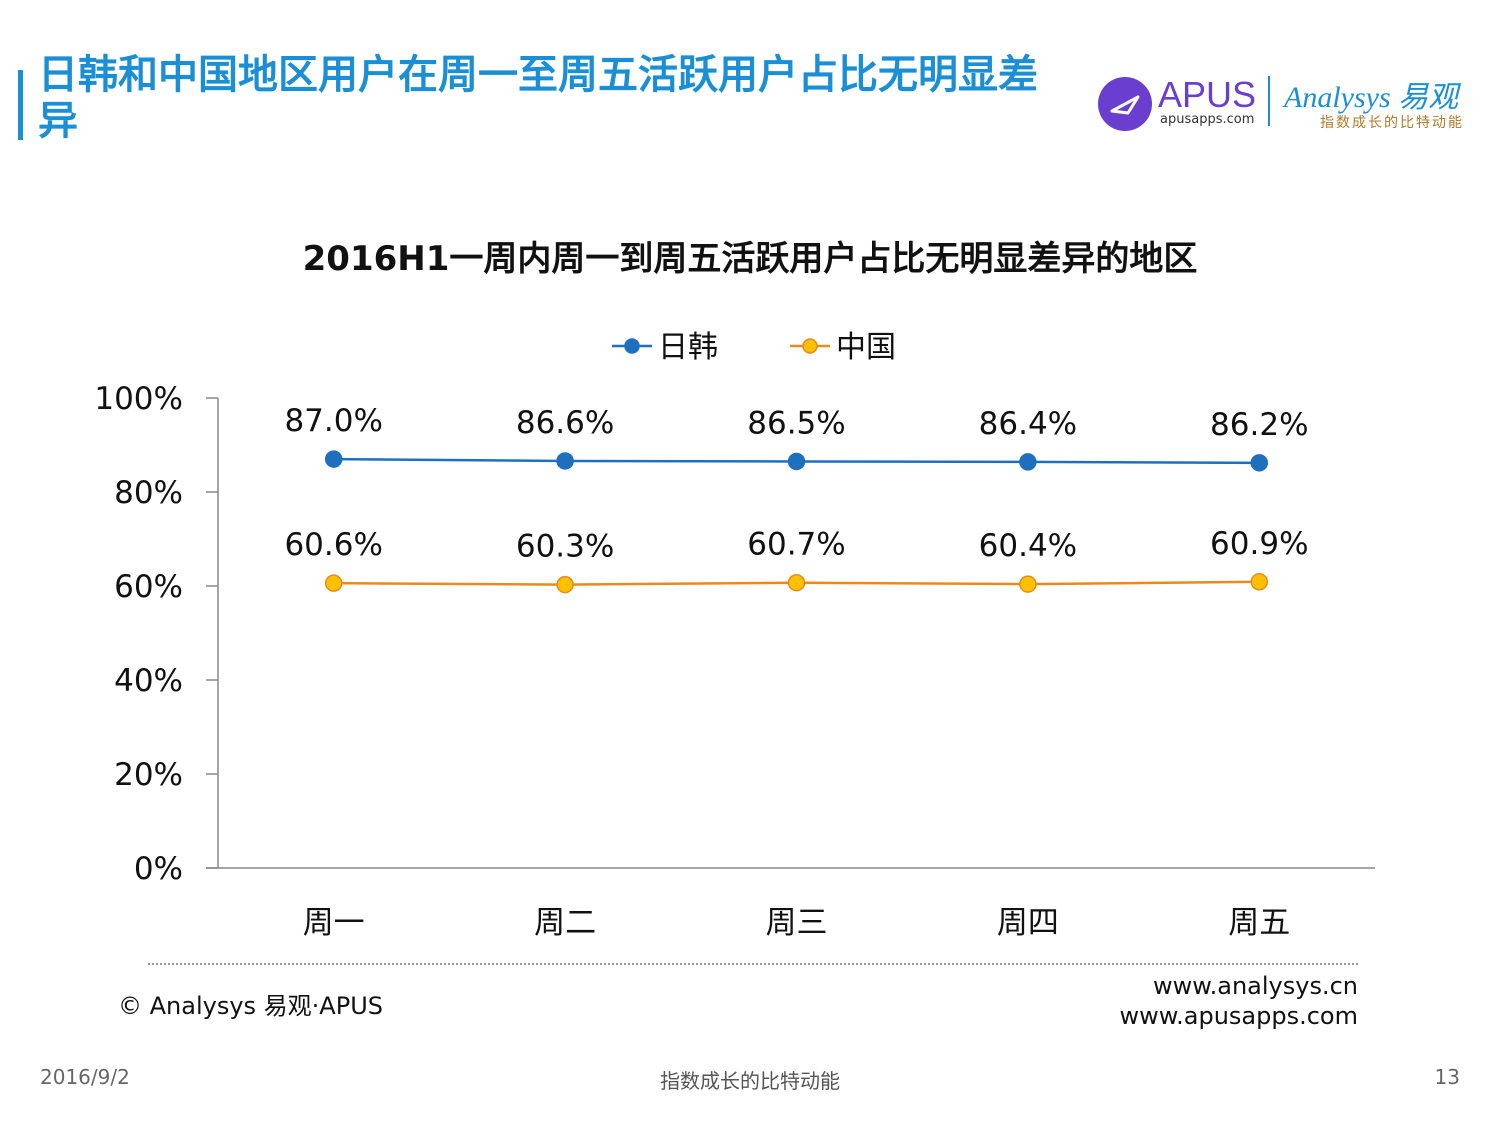 The width and height of the screenshot is (1500, 1125). Describe the element at coordinates (20, 105) in the screenshot. I see `title-accent-bar` at that location.